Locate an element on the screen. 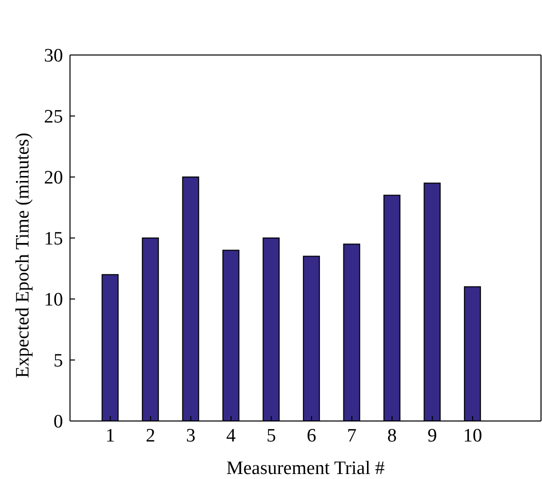 The height and width of the screenshot is (479, 542). x-tick-label: 2 is located at coordinates (151, 435).